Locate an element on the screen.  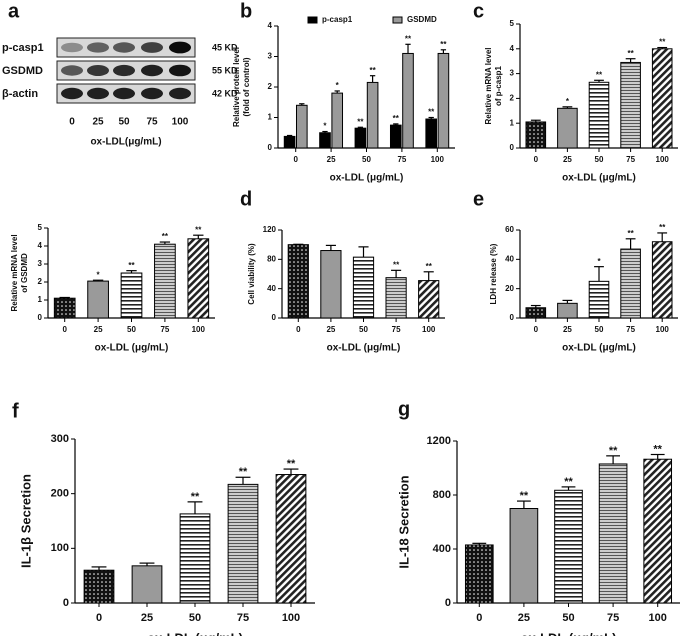
y-tick-label: 100 is located at coordinates (60, 548).